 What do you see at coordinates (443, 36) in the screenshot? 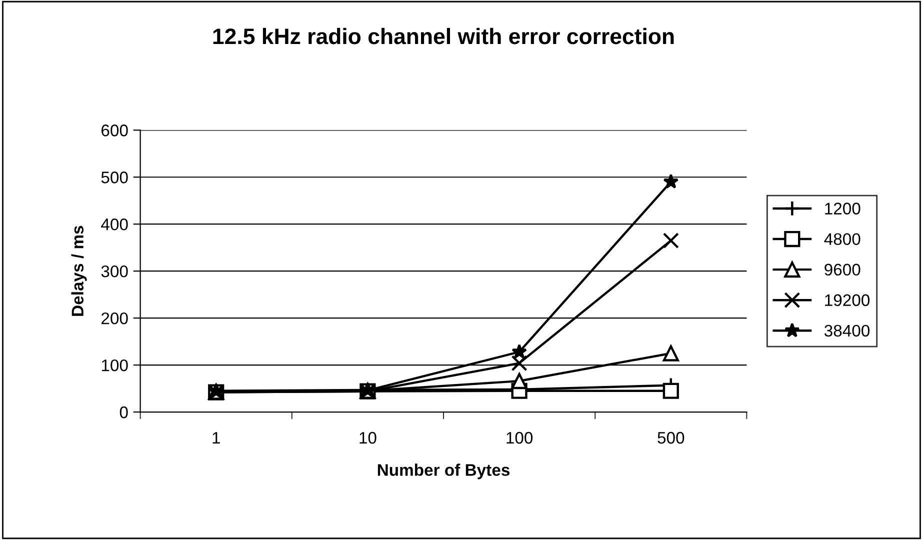
I see `chart-title: 12.5 kHz radio channel with error correction` at bounding box center [443, 36].